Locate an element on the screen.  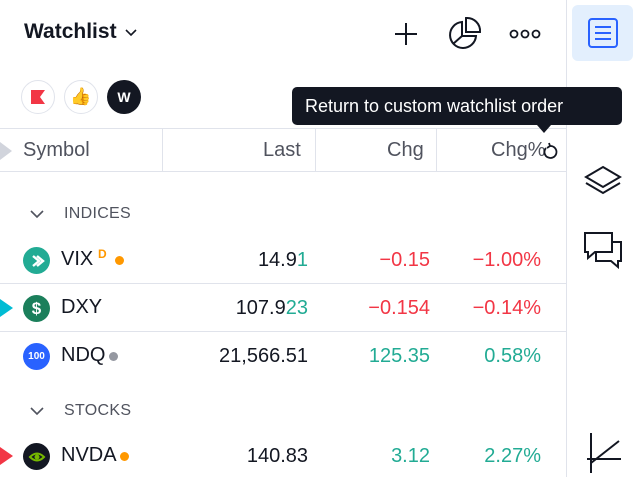
watchlist-title-dropdown: Watchlist is located at coordinates (80, 32).